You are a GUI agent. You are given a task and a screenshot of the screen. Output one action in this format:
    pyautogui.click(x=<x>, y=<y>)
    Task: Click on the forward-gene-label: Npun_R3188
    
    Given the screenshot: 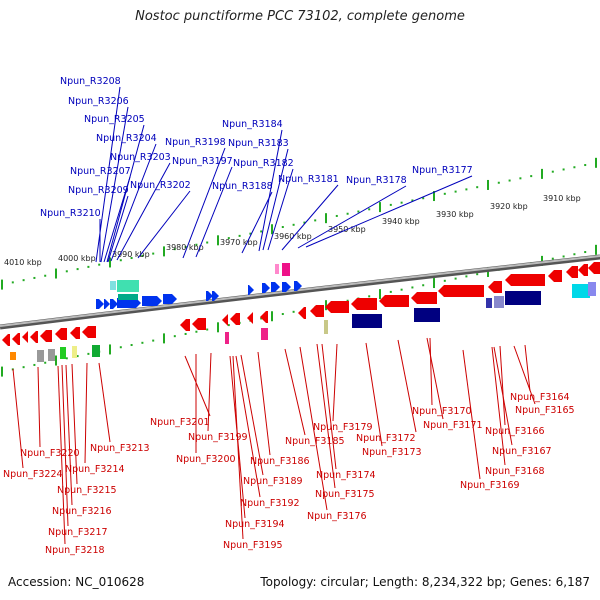 What is the action you would take?
    pyautogui.click(x=242, y=186)
    